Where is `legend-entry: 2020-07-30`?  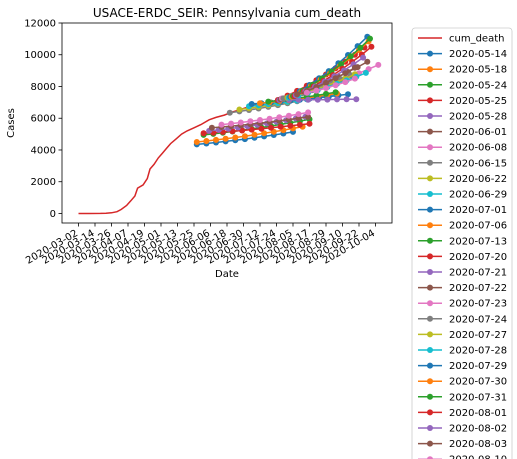
legend-entry: 2020-07-30 is located at coordinates (462, 382).